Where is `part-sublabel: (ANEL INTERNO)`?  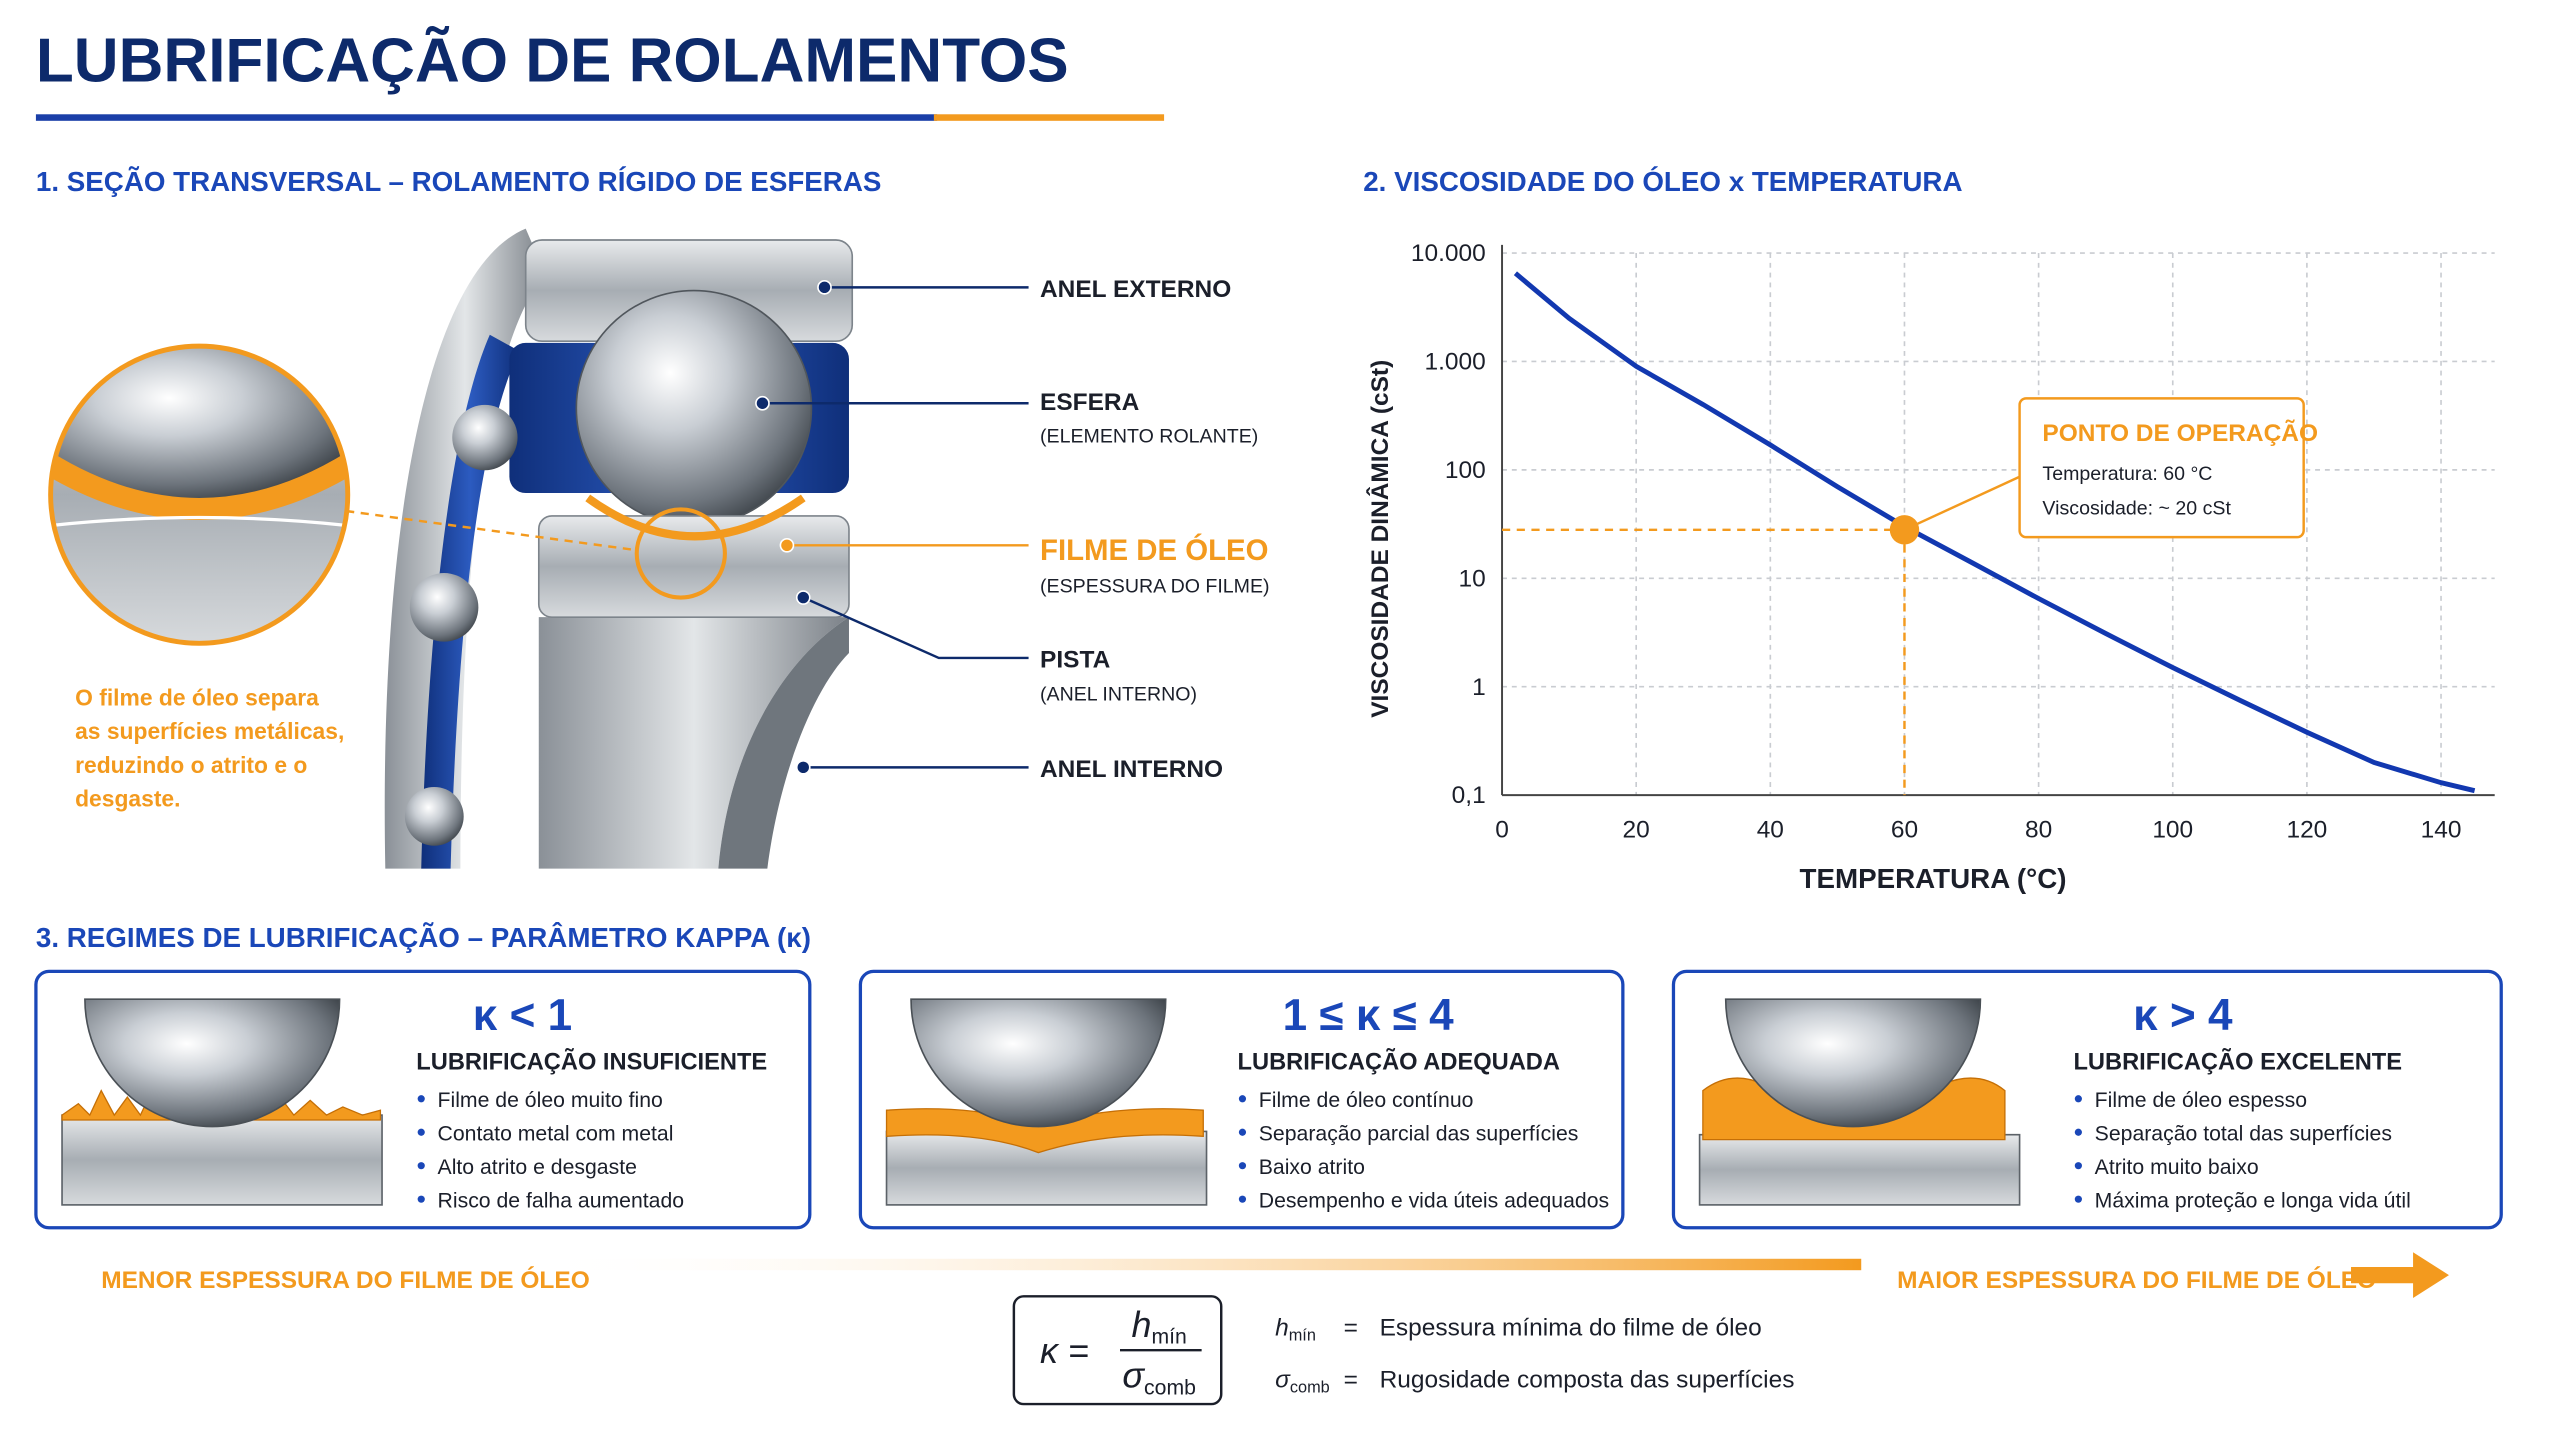 part-sublabel: (ANEL INTERNO) is located at coordinates (1118, 694).